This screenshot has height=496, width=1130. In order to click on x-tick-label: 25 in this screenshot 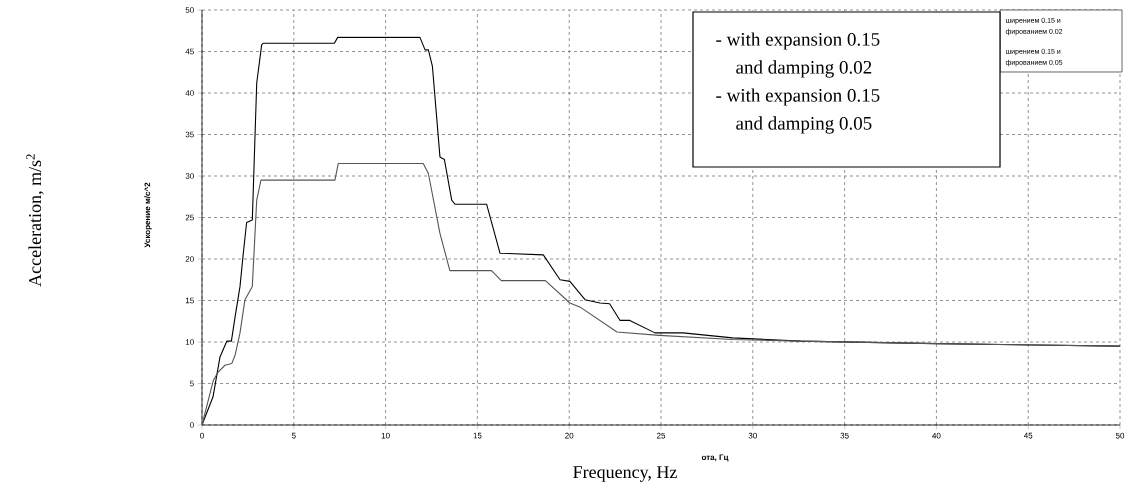, I will do `click(661, 435)`.